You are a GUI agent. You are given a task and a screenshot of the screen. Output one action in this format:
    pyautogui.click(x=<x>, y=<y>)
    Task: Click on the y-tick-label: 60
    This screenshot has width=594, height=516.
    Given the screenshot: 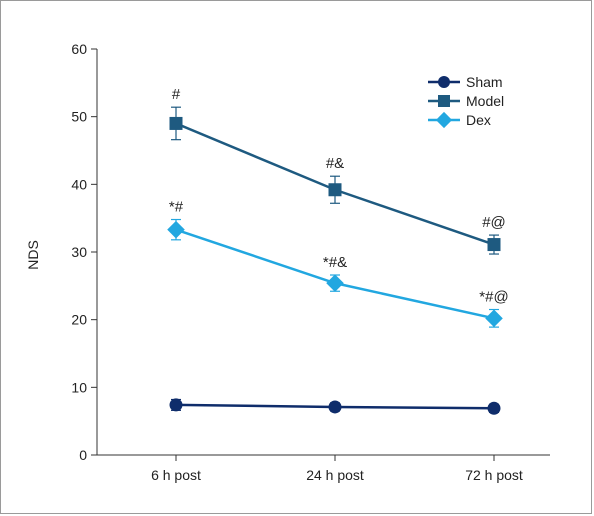 What is the action you would take?
    pyautogui.click(x=79, y=49)
    